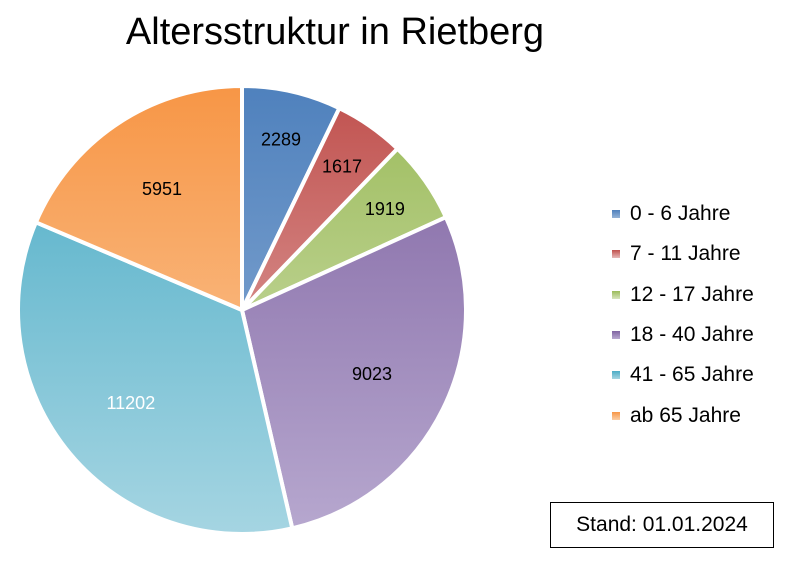 The width and height of the screenshot is (788, 561). I want to click on legend-item-3: 18 - 40 Jahre, so click(683, 335).